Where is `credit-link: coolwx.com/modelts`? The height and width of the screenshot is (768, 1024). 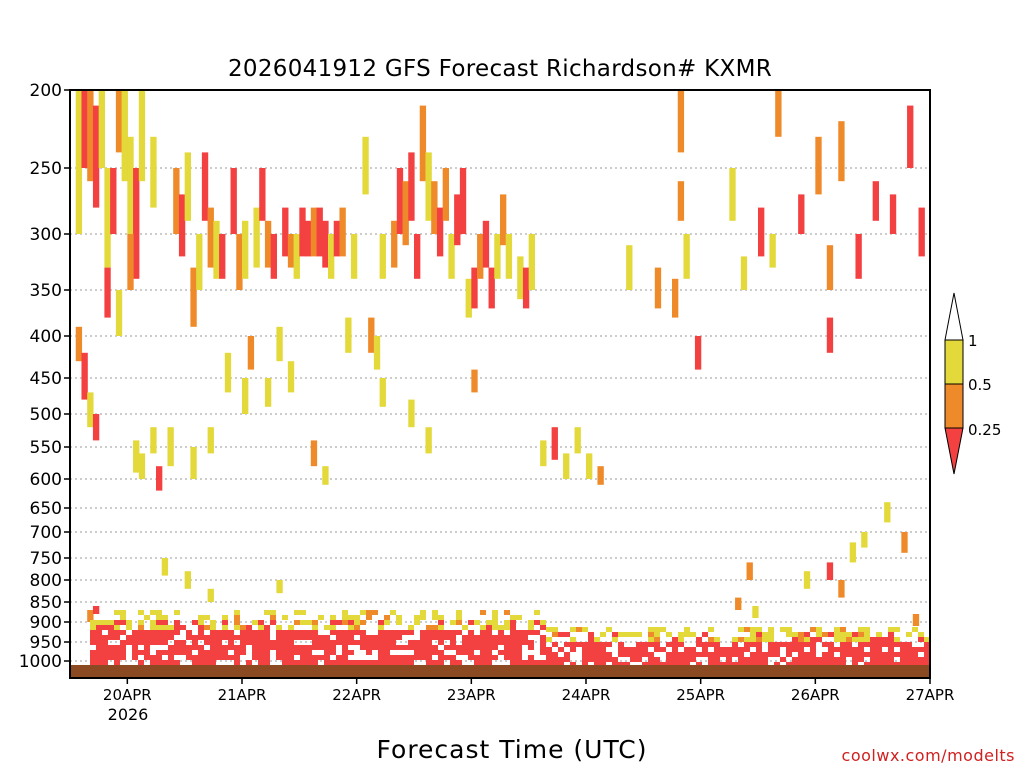 credit-link: coolwx.com/modelts is located at coordinates (928, 755).